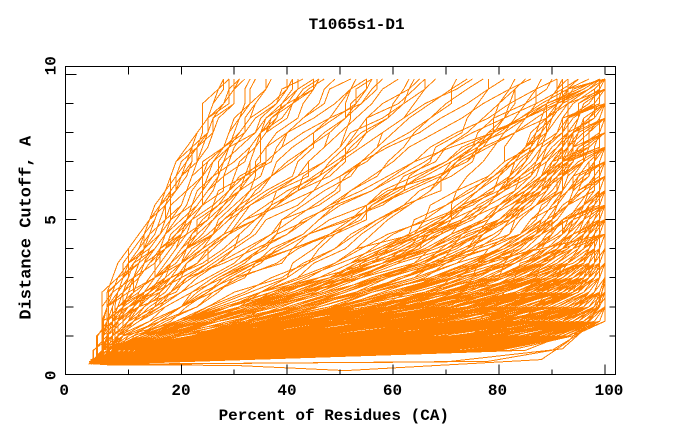  I want to click on svg-text: 80, so click(497, 391).